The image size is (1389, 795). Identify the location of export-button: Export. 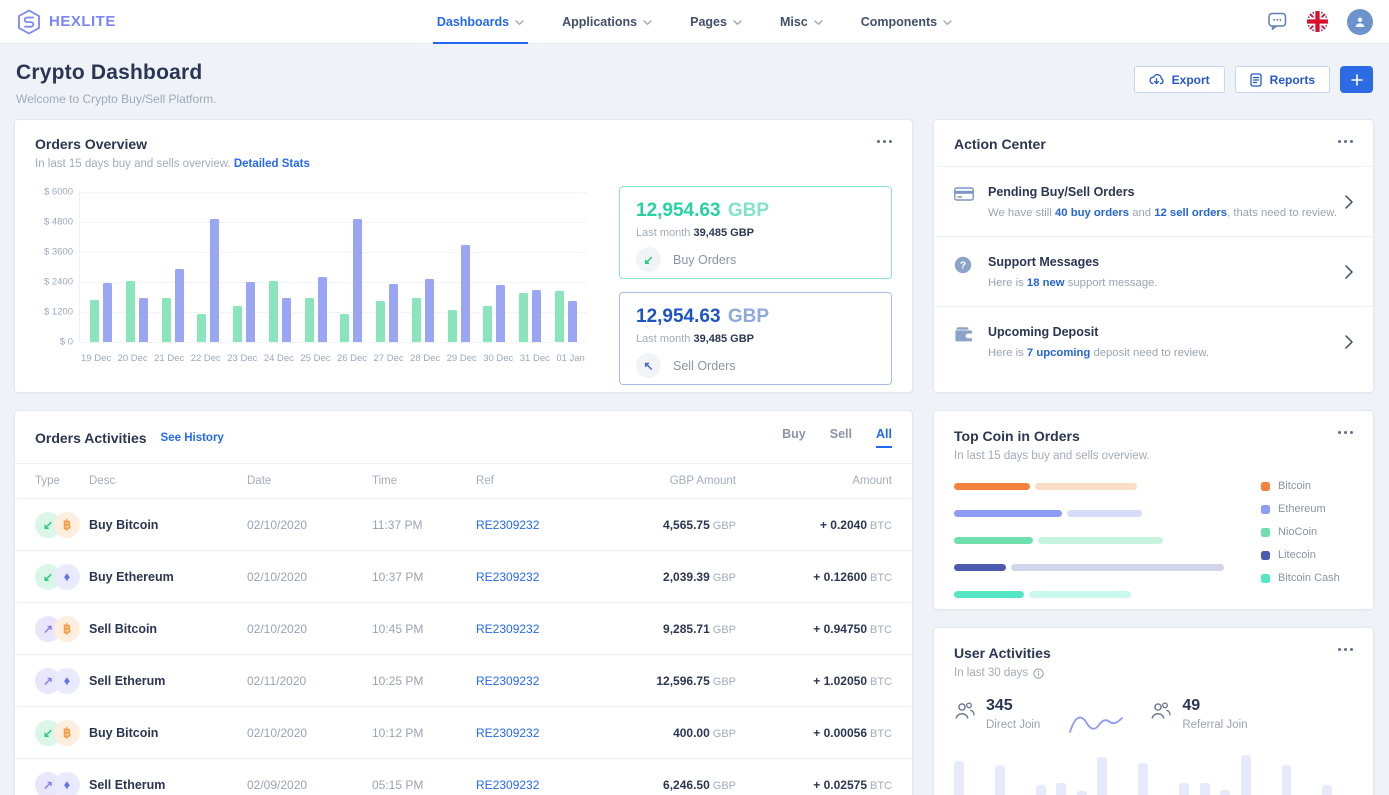
(1179, 79).